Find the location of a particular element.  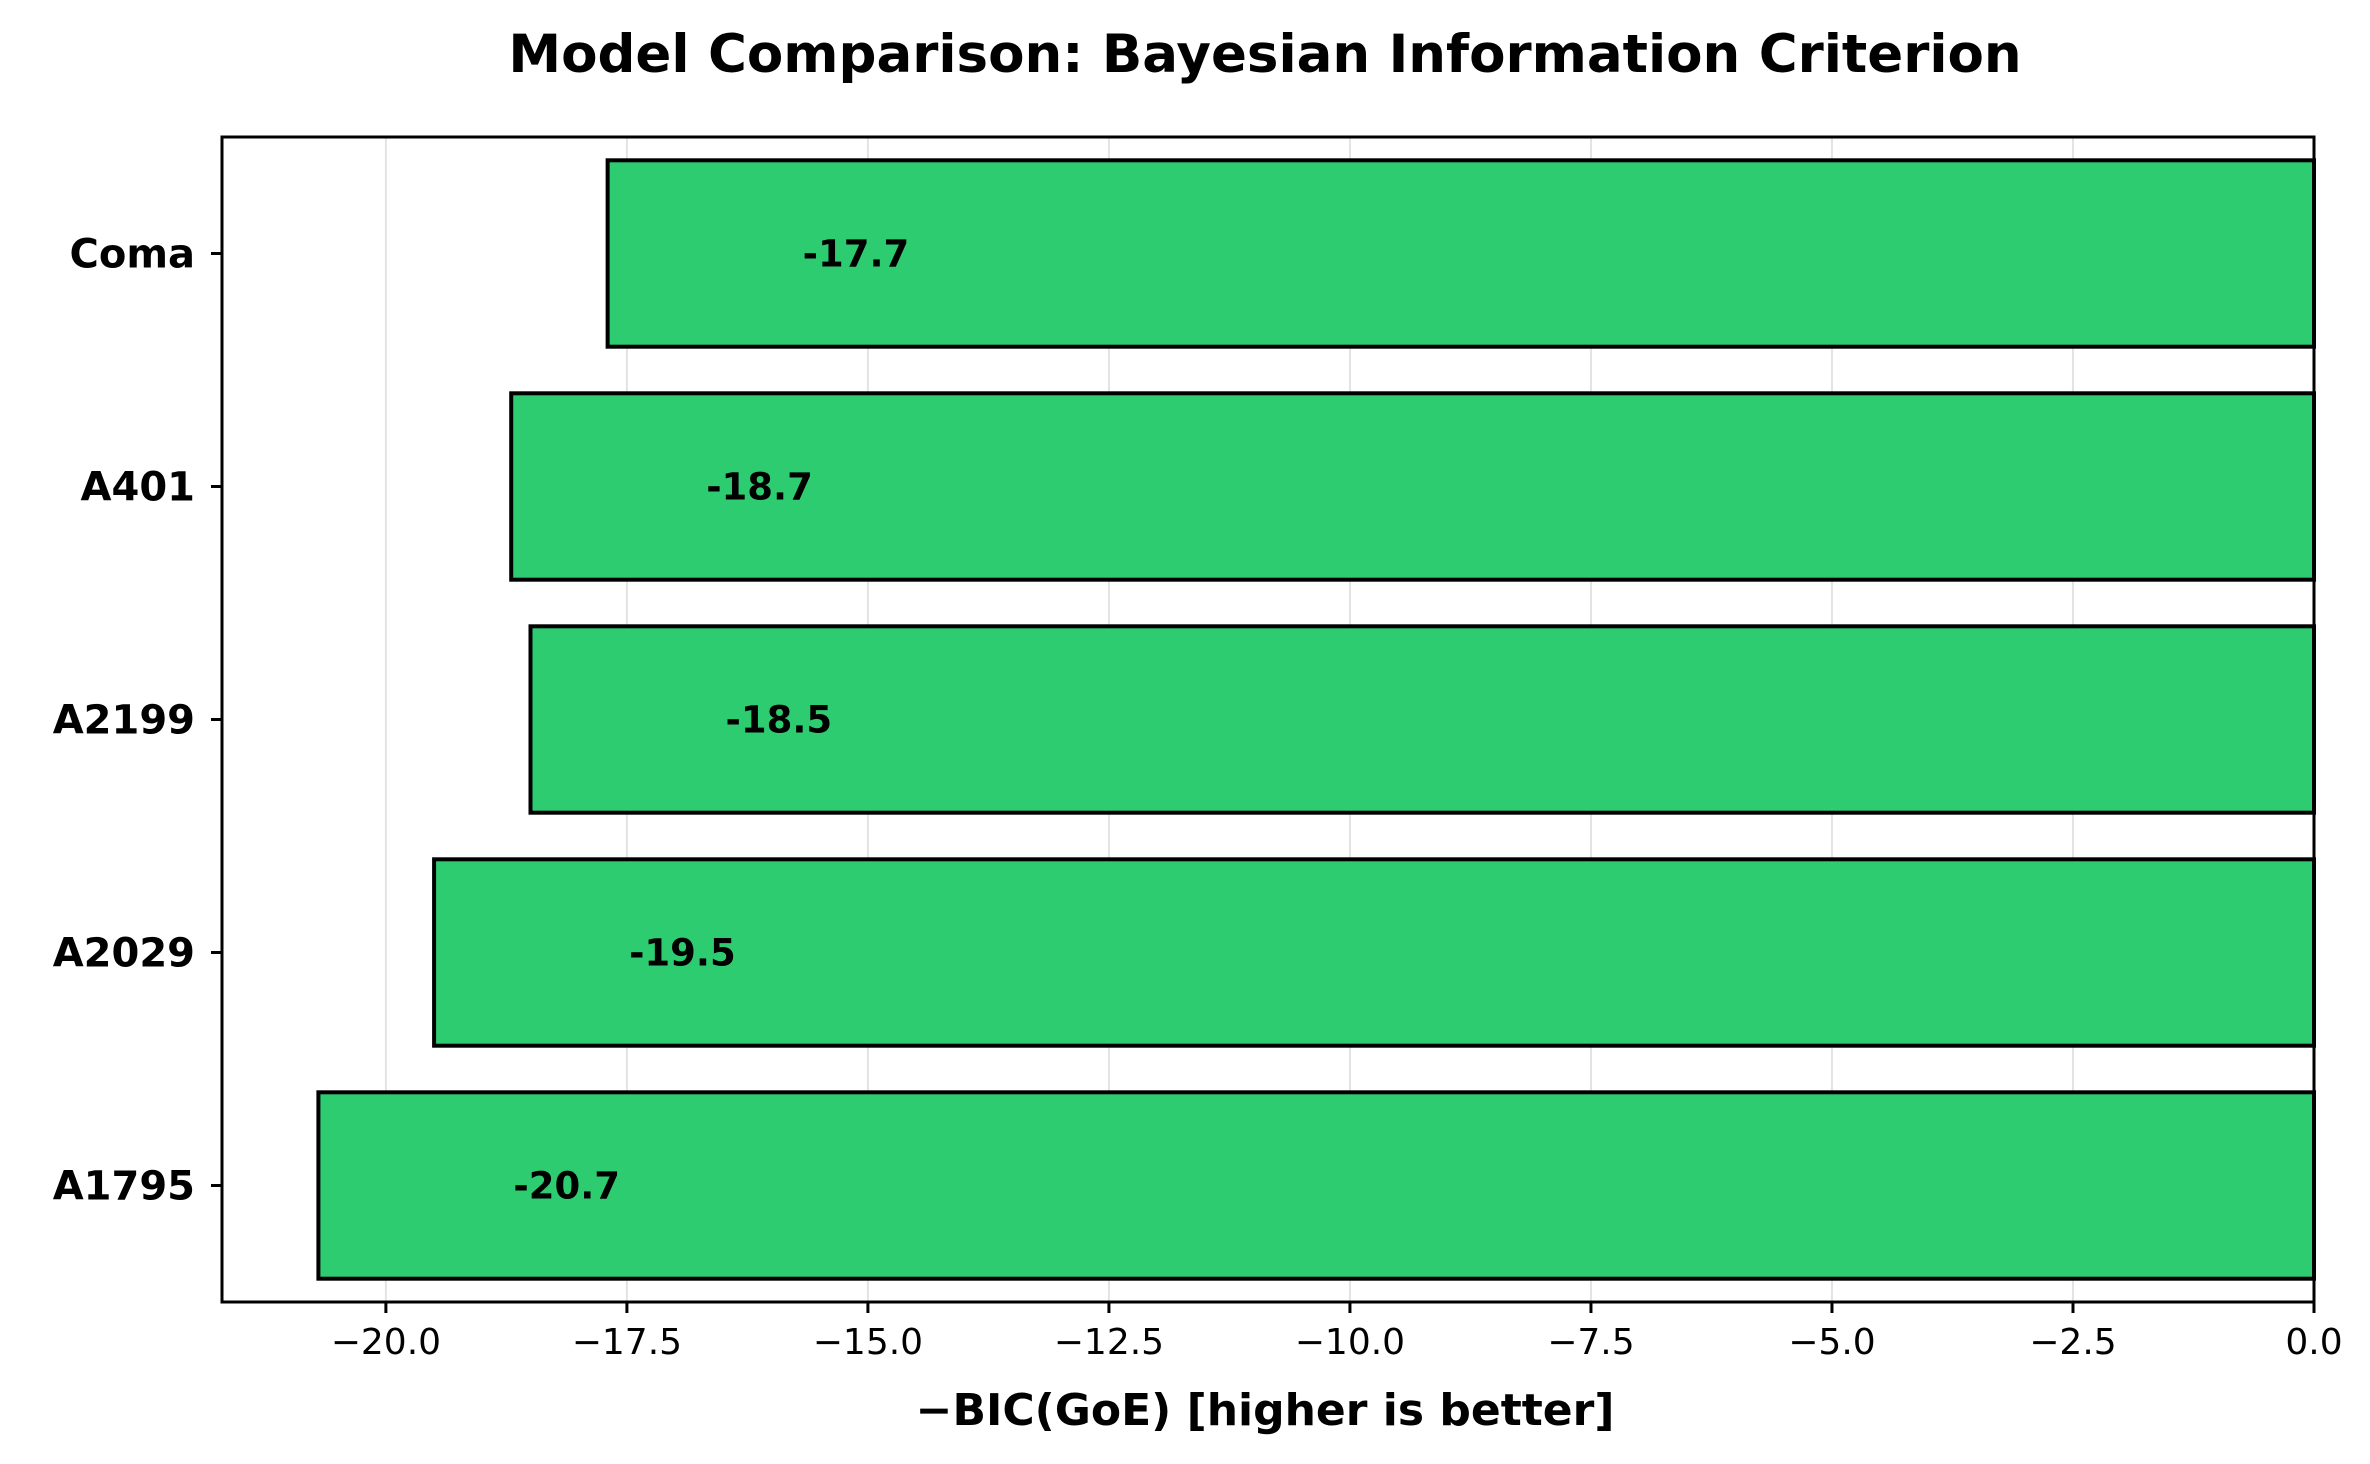

y-tick-label-coma: Coma is located at coordinates (132, 255).